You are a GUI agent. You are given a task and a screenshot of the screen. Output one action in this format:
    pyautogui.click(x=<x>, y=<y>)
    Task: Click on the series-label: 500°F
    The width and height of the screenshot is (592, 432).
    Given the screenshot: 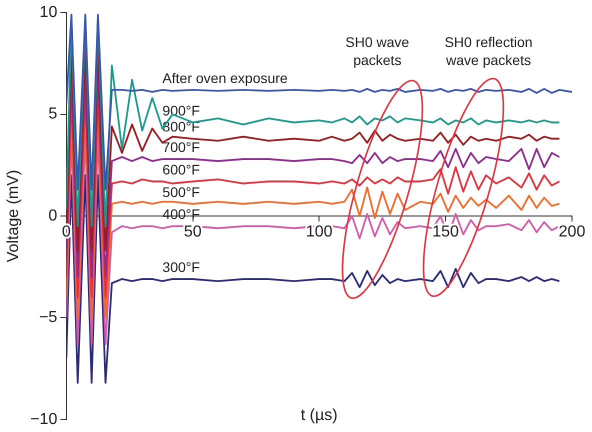 What is the action you would take?
    pyautogui.click(x=181, y=192)
    